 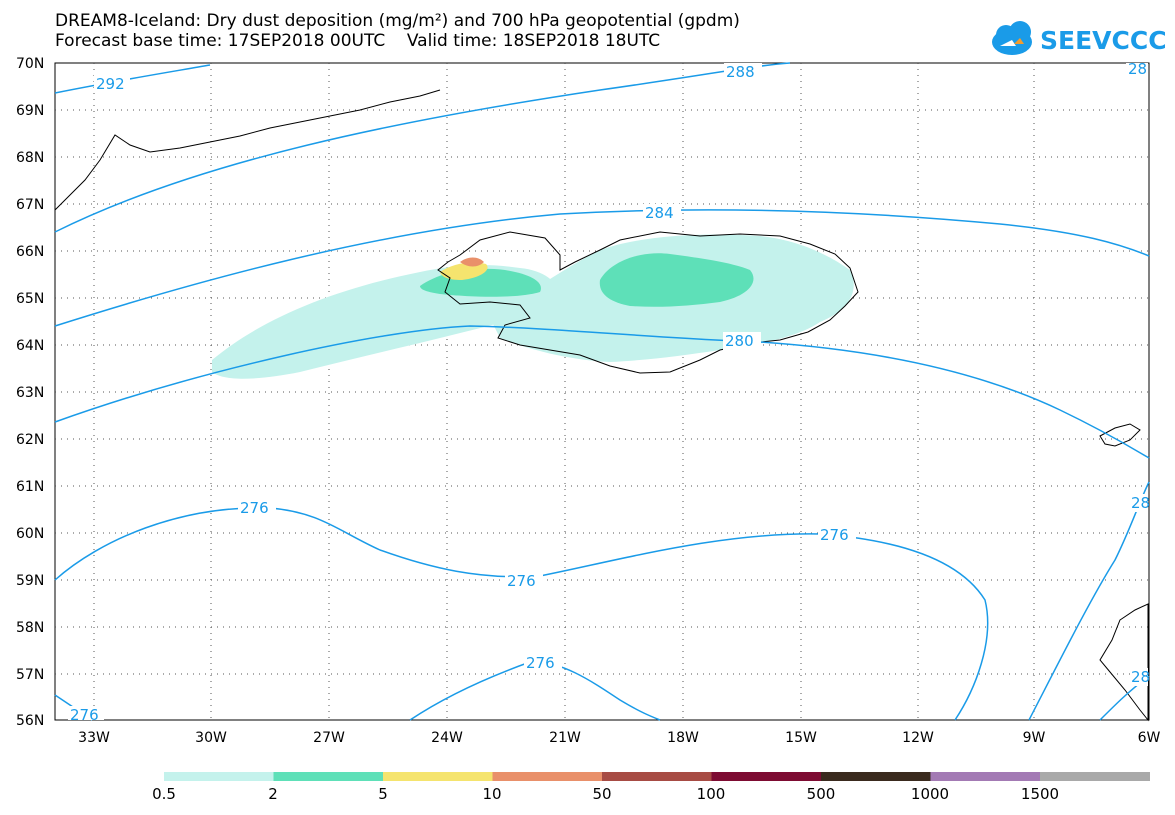 What do you see at coordinates (918, 738) in the screenshot?
I see `lon-label: 12W` at bounding box center [918, 738].